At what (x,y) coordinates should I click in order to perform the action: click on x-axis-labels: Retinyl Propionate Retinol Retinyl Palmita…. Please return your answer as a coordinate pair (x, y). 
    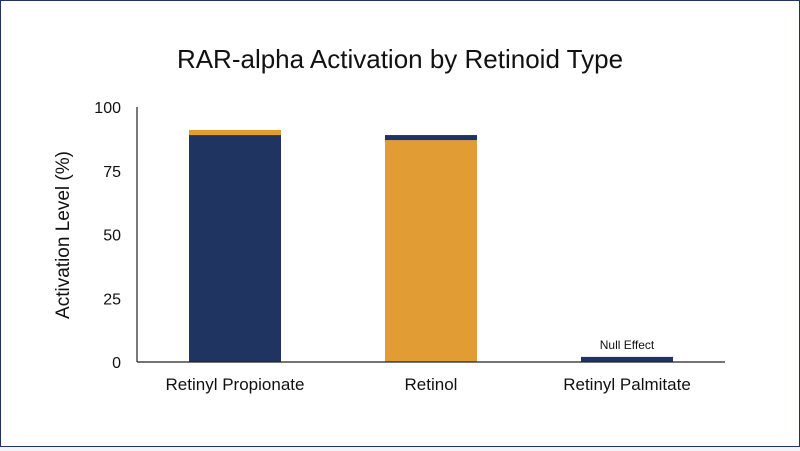
    Looking at the image, I should click on (428, 384).